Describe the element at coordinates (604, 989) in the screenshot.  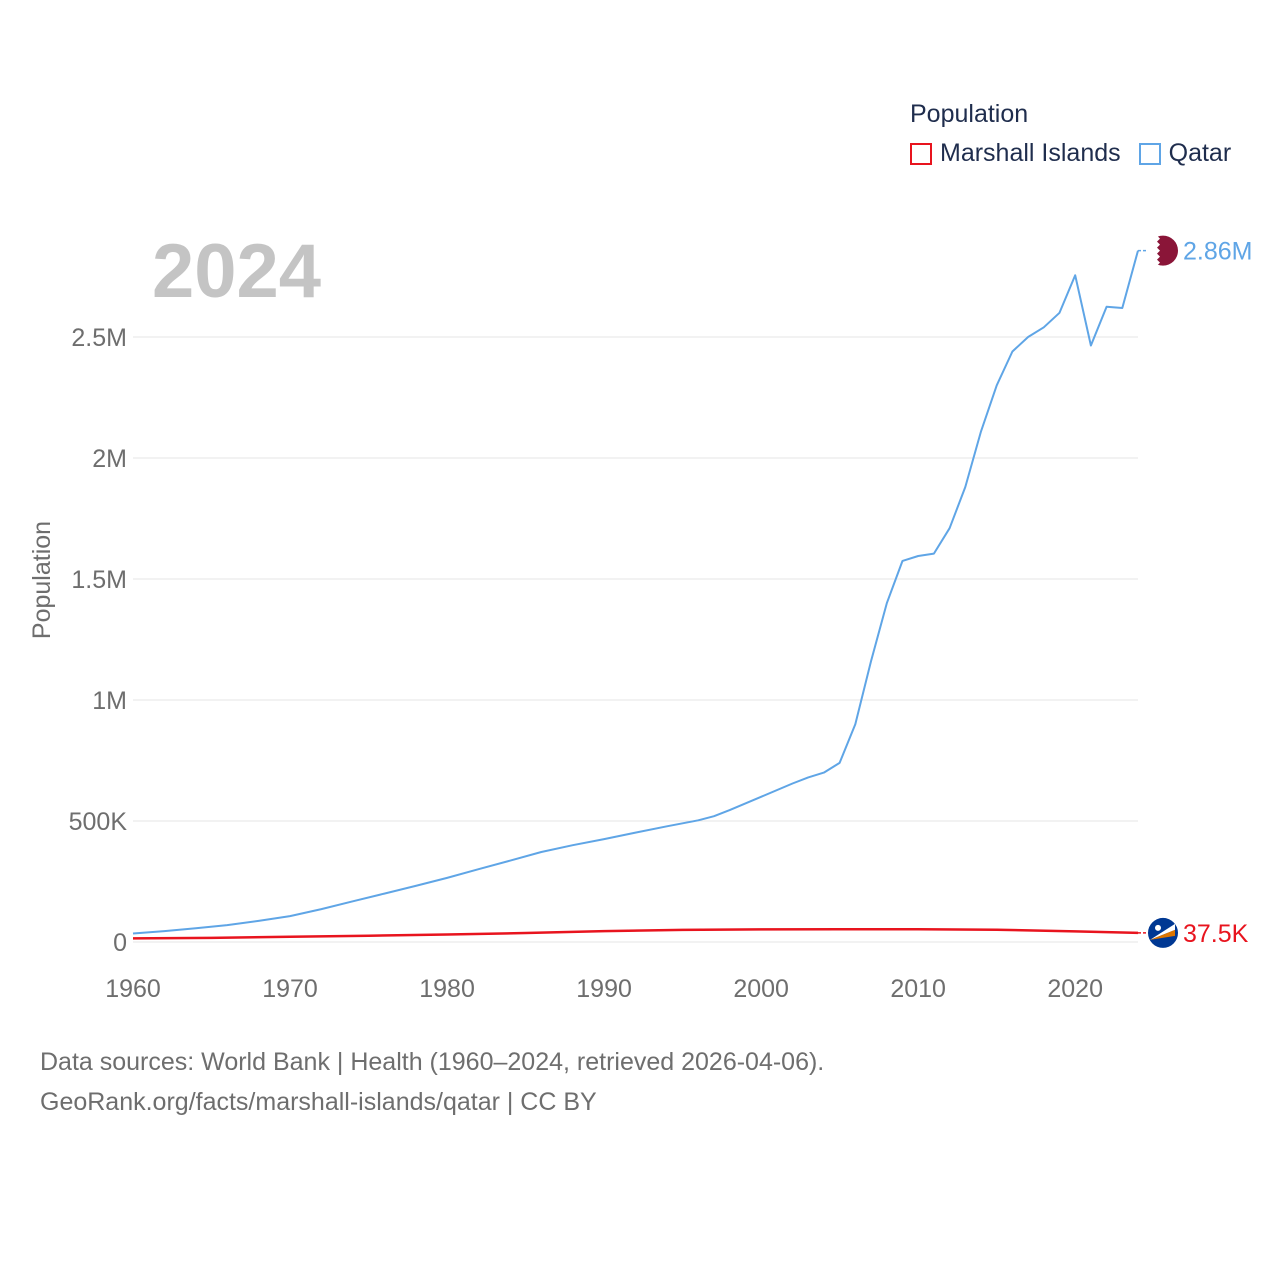
I see `x-tick-label: 1990` at that location.